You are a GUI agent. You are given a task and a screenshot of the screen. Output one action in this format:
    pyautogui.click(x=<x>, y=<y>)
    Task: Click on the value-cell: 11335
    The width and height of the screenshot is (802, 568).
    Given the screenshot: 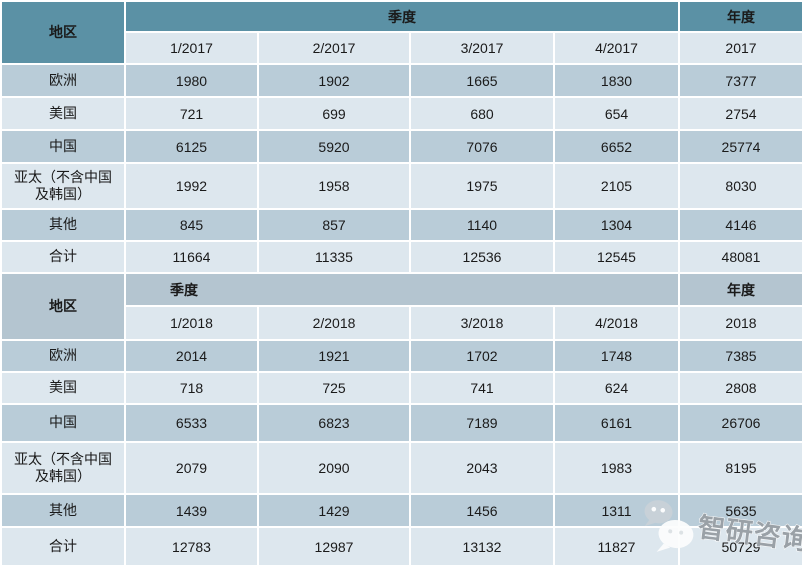 What is the action you would take?
    pyautogui.click(x=334, y=257)
    